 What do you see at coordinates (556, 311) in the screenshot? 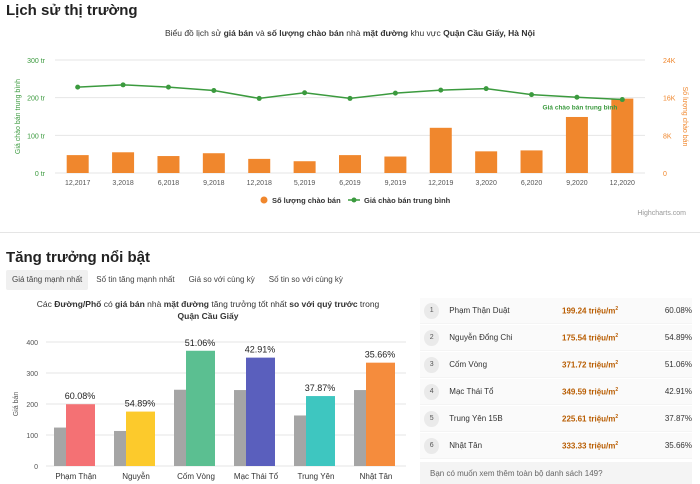
I see `ranking-row: 1 Phạm Thận Duật 199.24 triệu/m2 60.08%` at bounding box center [556, 311].